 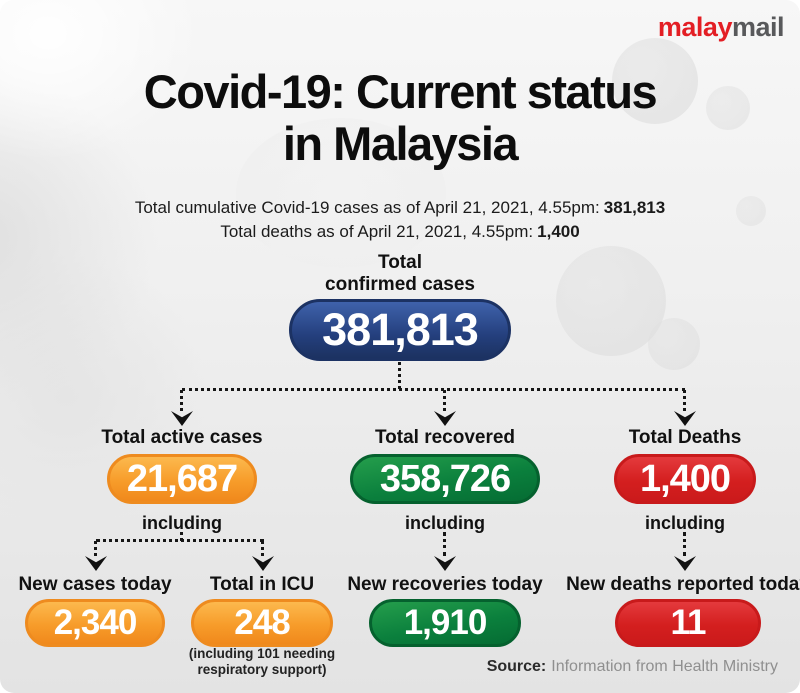 What do you see at coordinates (445, 623) in the screenshot?
I see `new-recoveries-pill: 1,910` at bounding box center [445, 623].